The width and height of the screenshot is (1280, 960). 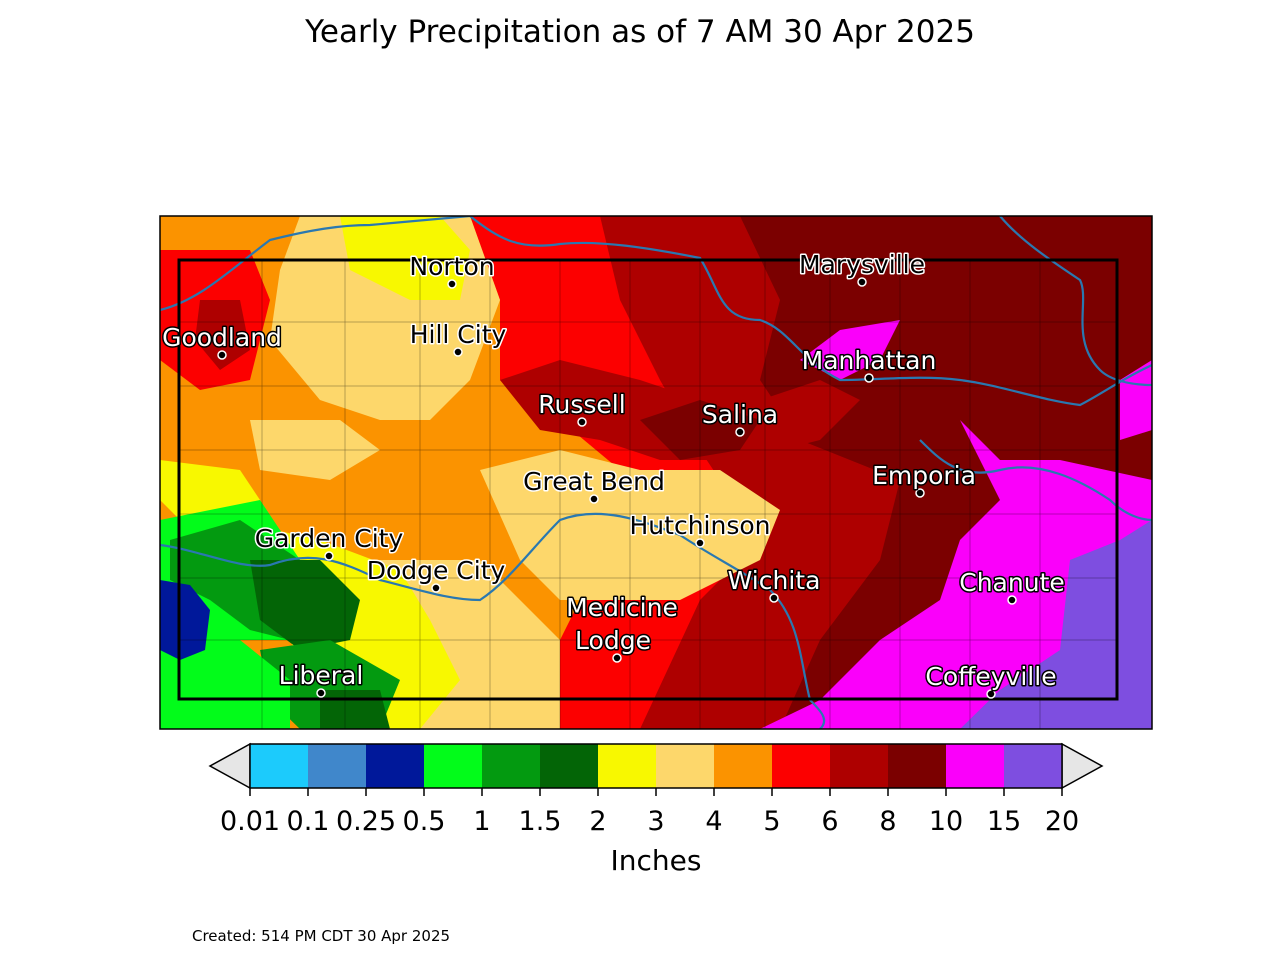 I want to click on city-dot-great-bend, so click(x=594, y=499).